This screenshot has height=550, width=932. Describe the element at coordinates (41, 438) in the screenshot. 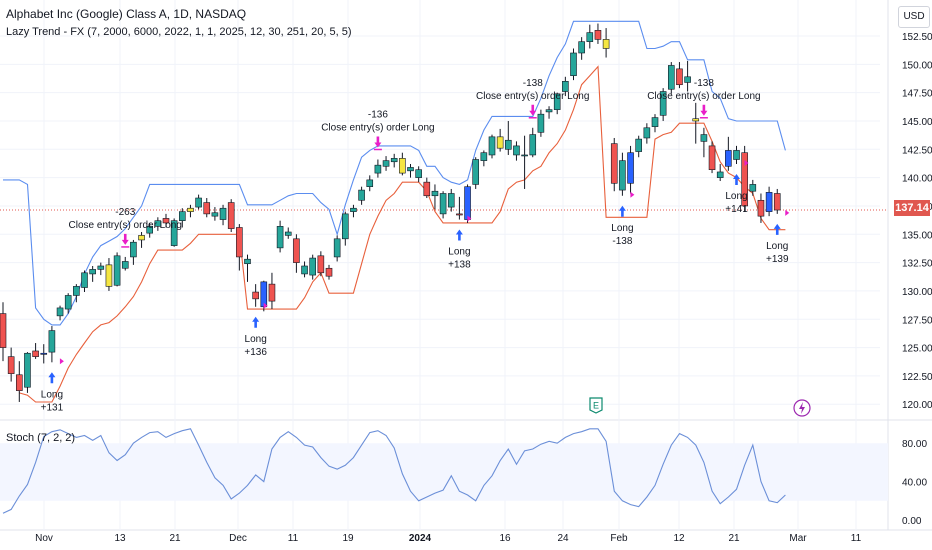

I see `stoch-indicator-label: Stoch (7, 2, 2)` at that location.